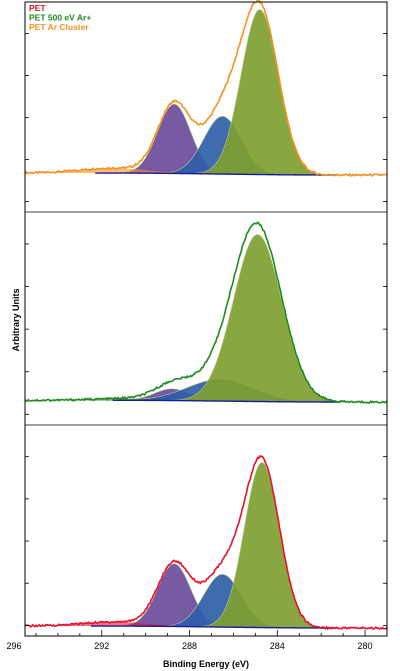  What do you see at coordinates (16, 319) in the screenshot?
I see `y-axis-title: Arbitrary Units` at bounding box center [16, 319].